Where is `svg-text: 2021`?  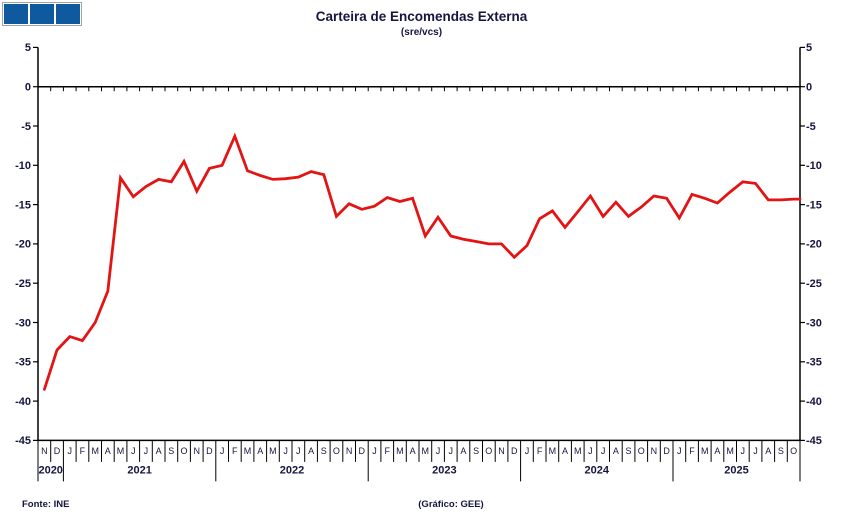
svg-text: 2021 is located at coordinates (139, 470).